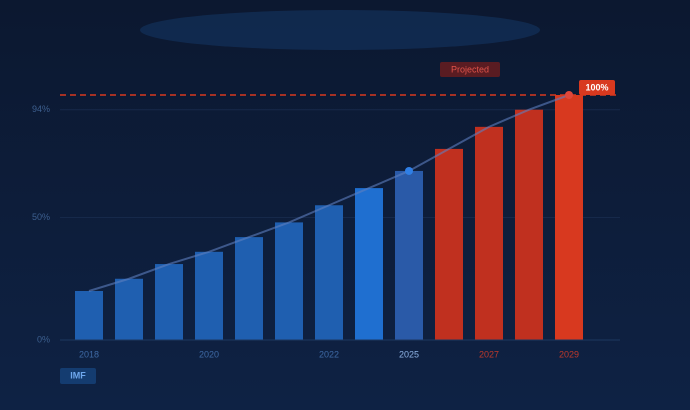  What do you see at coordinates (569, 354) in the screenshot?
I see `x-tick-label: 2029` at bounding box center [569, 354].